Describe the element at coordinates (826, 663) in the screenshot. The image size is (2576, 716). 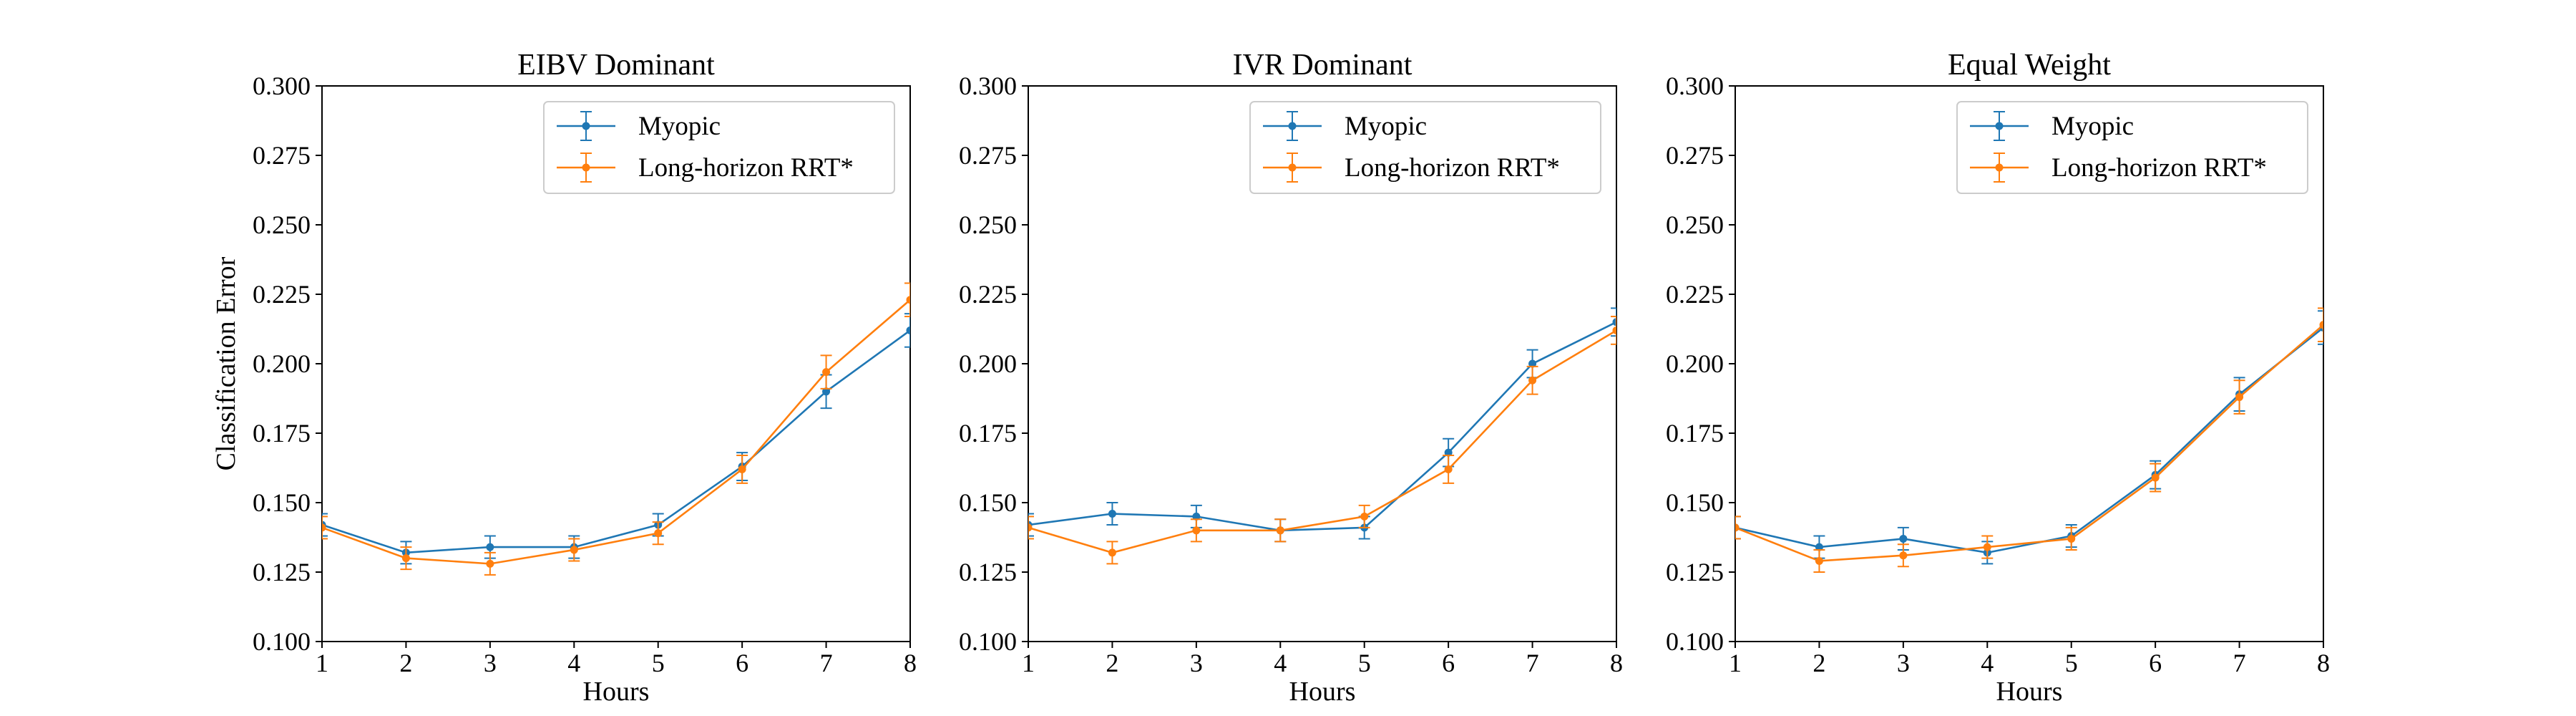
I see `x-tick-label: 7` at that location.